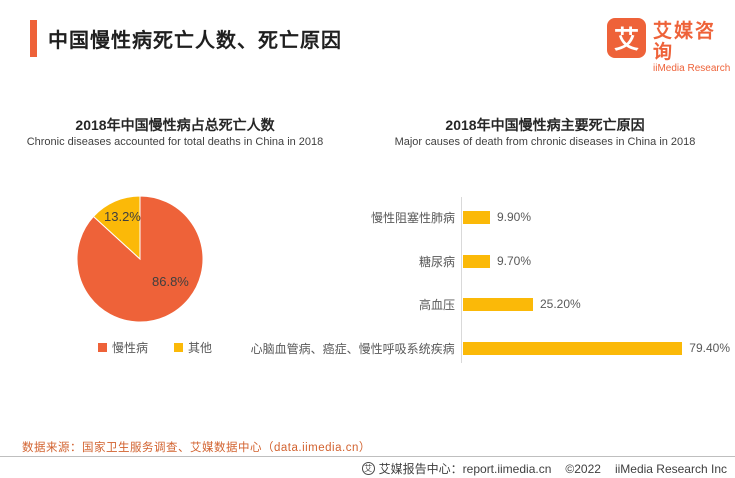 The height and width of the screenshot is (478, 735). I want to click on bar-cardiovascular-cancer-respiratory, so click(572, 348).